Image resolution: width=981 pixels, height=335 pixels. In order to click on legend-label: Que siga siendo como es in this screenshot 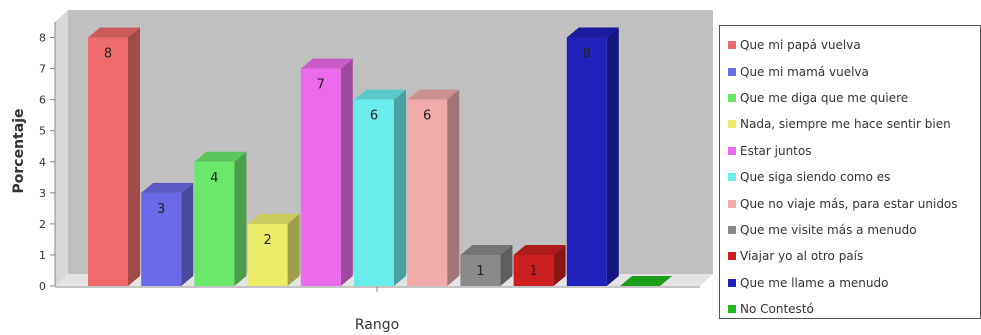, I will do `click(815, 177)`.